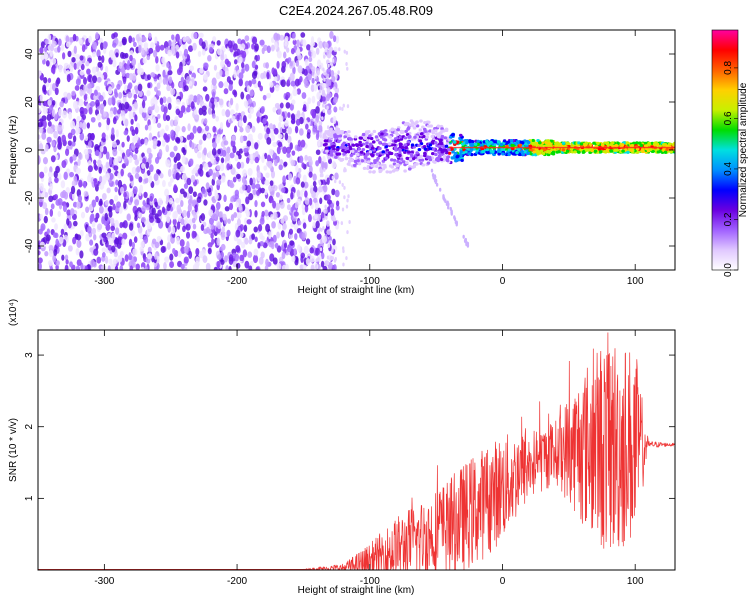  Describe the element at coordinates (13, 312) in the screenshot. I see `snr-y-scale-label: (x10⁴)` at that location.